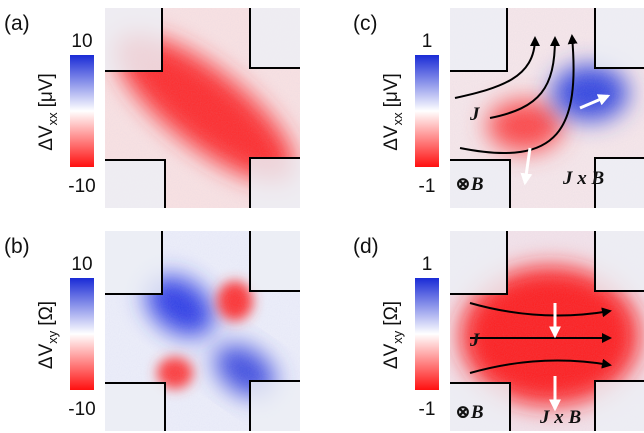  I want to click on panel-label: (a), so click(17, 23).